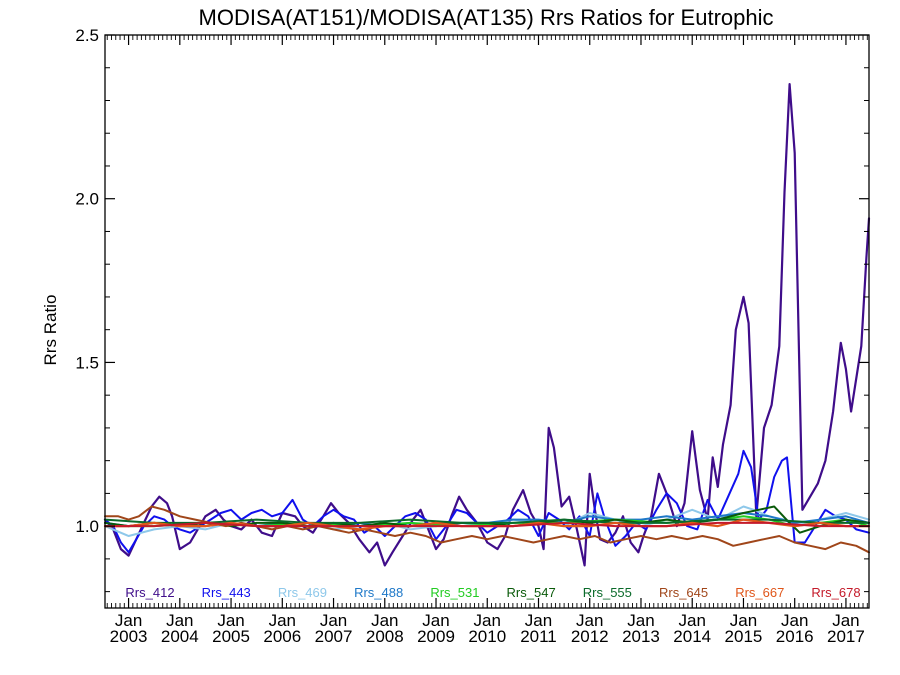 This screenshot has width=900, height=675. Describe the element at coordinates (180, 636) in the screenshot. I see `x-tick-label-year: 2004` at that location.